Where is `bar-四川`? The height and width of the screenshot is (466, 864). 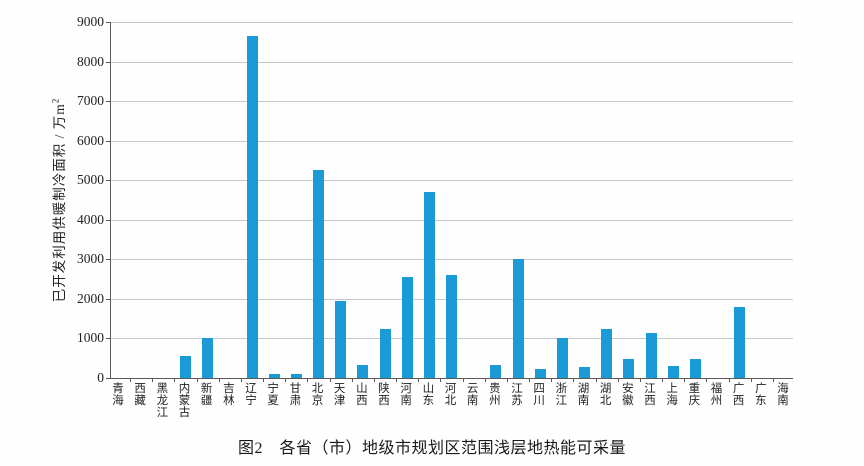 bar-四川 is located at coordinates (540, 373).